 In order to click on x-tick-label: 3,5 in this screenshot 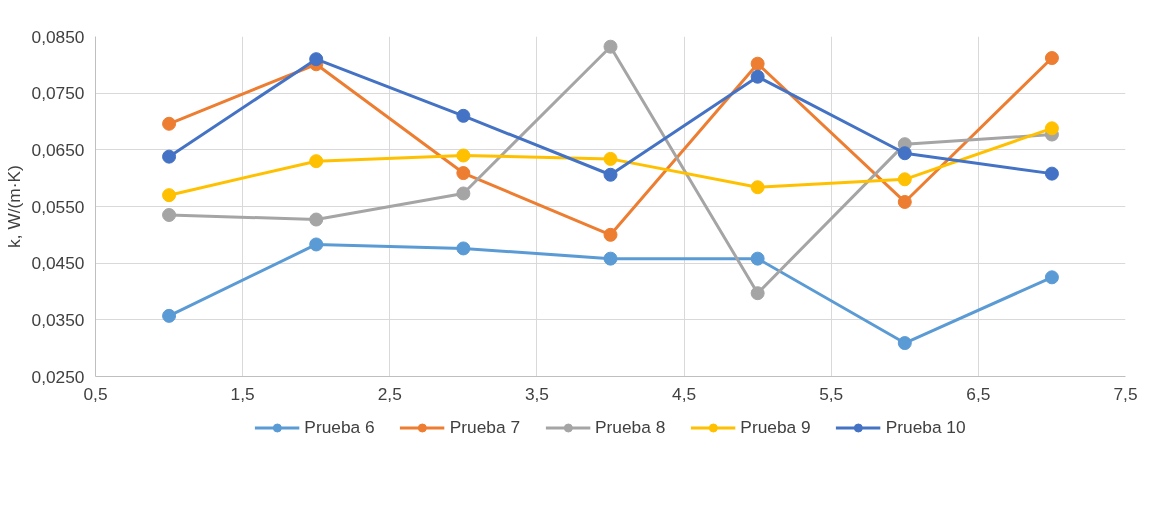, I will do `click(536, 393)`.